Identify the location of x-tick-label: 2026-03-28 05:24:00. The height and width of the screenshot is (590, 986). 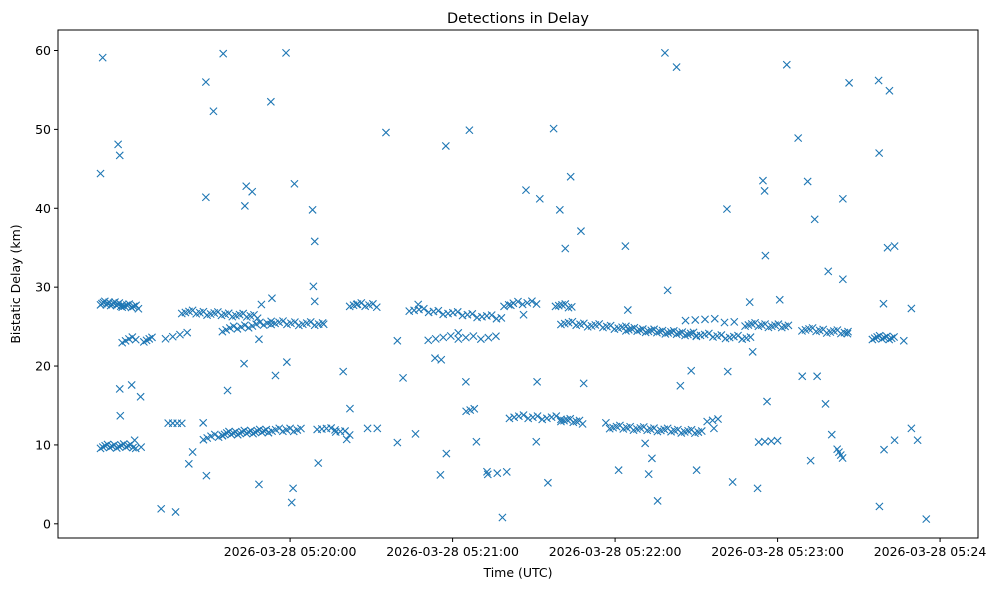
(930, 551).